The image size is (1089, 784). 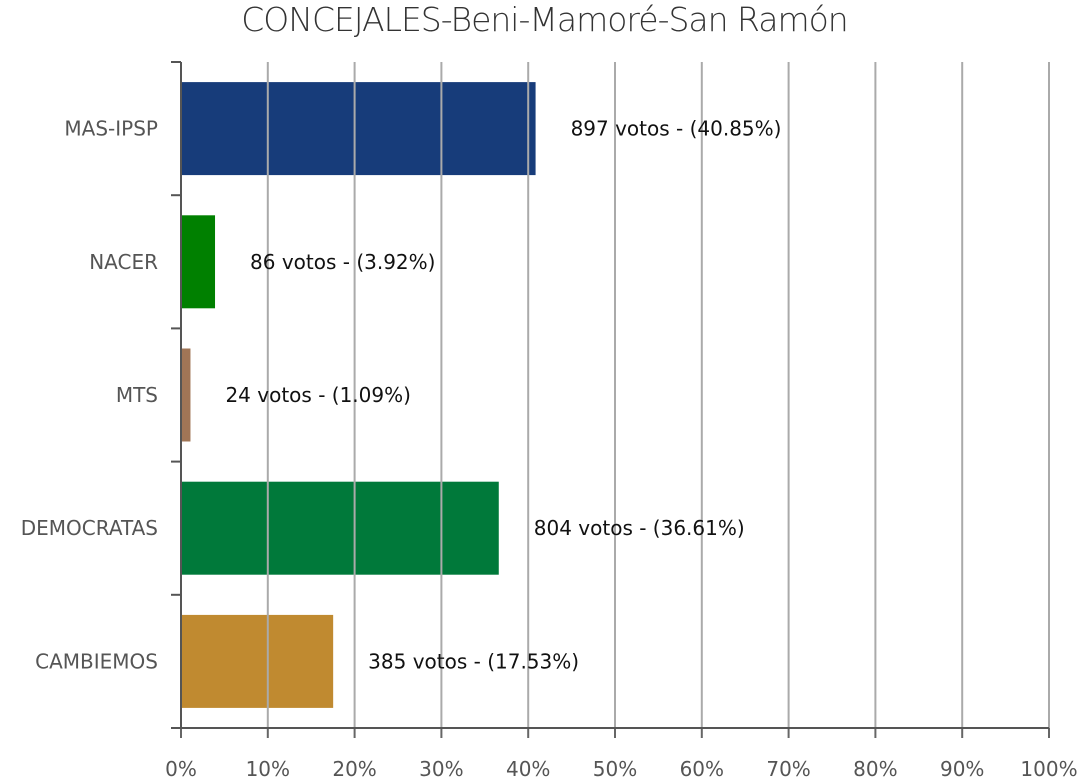 I want to click on category-label: DEMOCRATAS, so click(x=89, y=528).